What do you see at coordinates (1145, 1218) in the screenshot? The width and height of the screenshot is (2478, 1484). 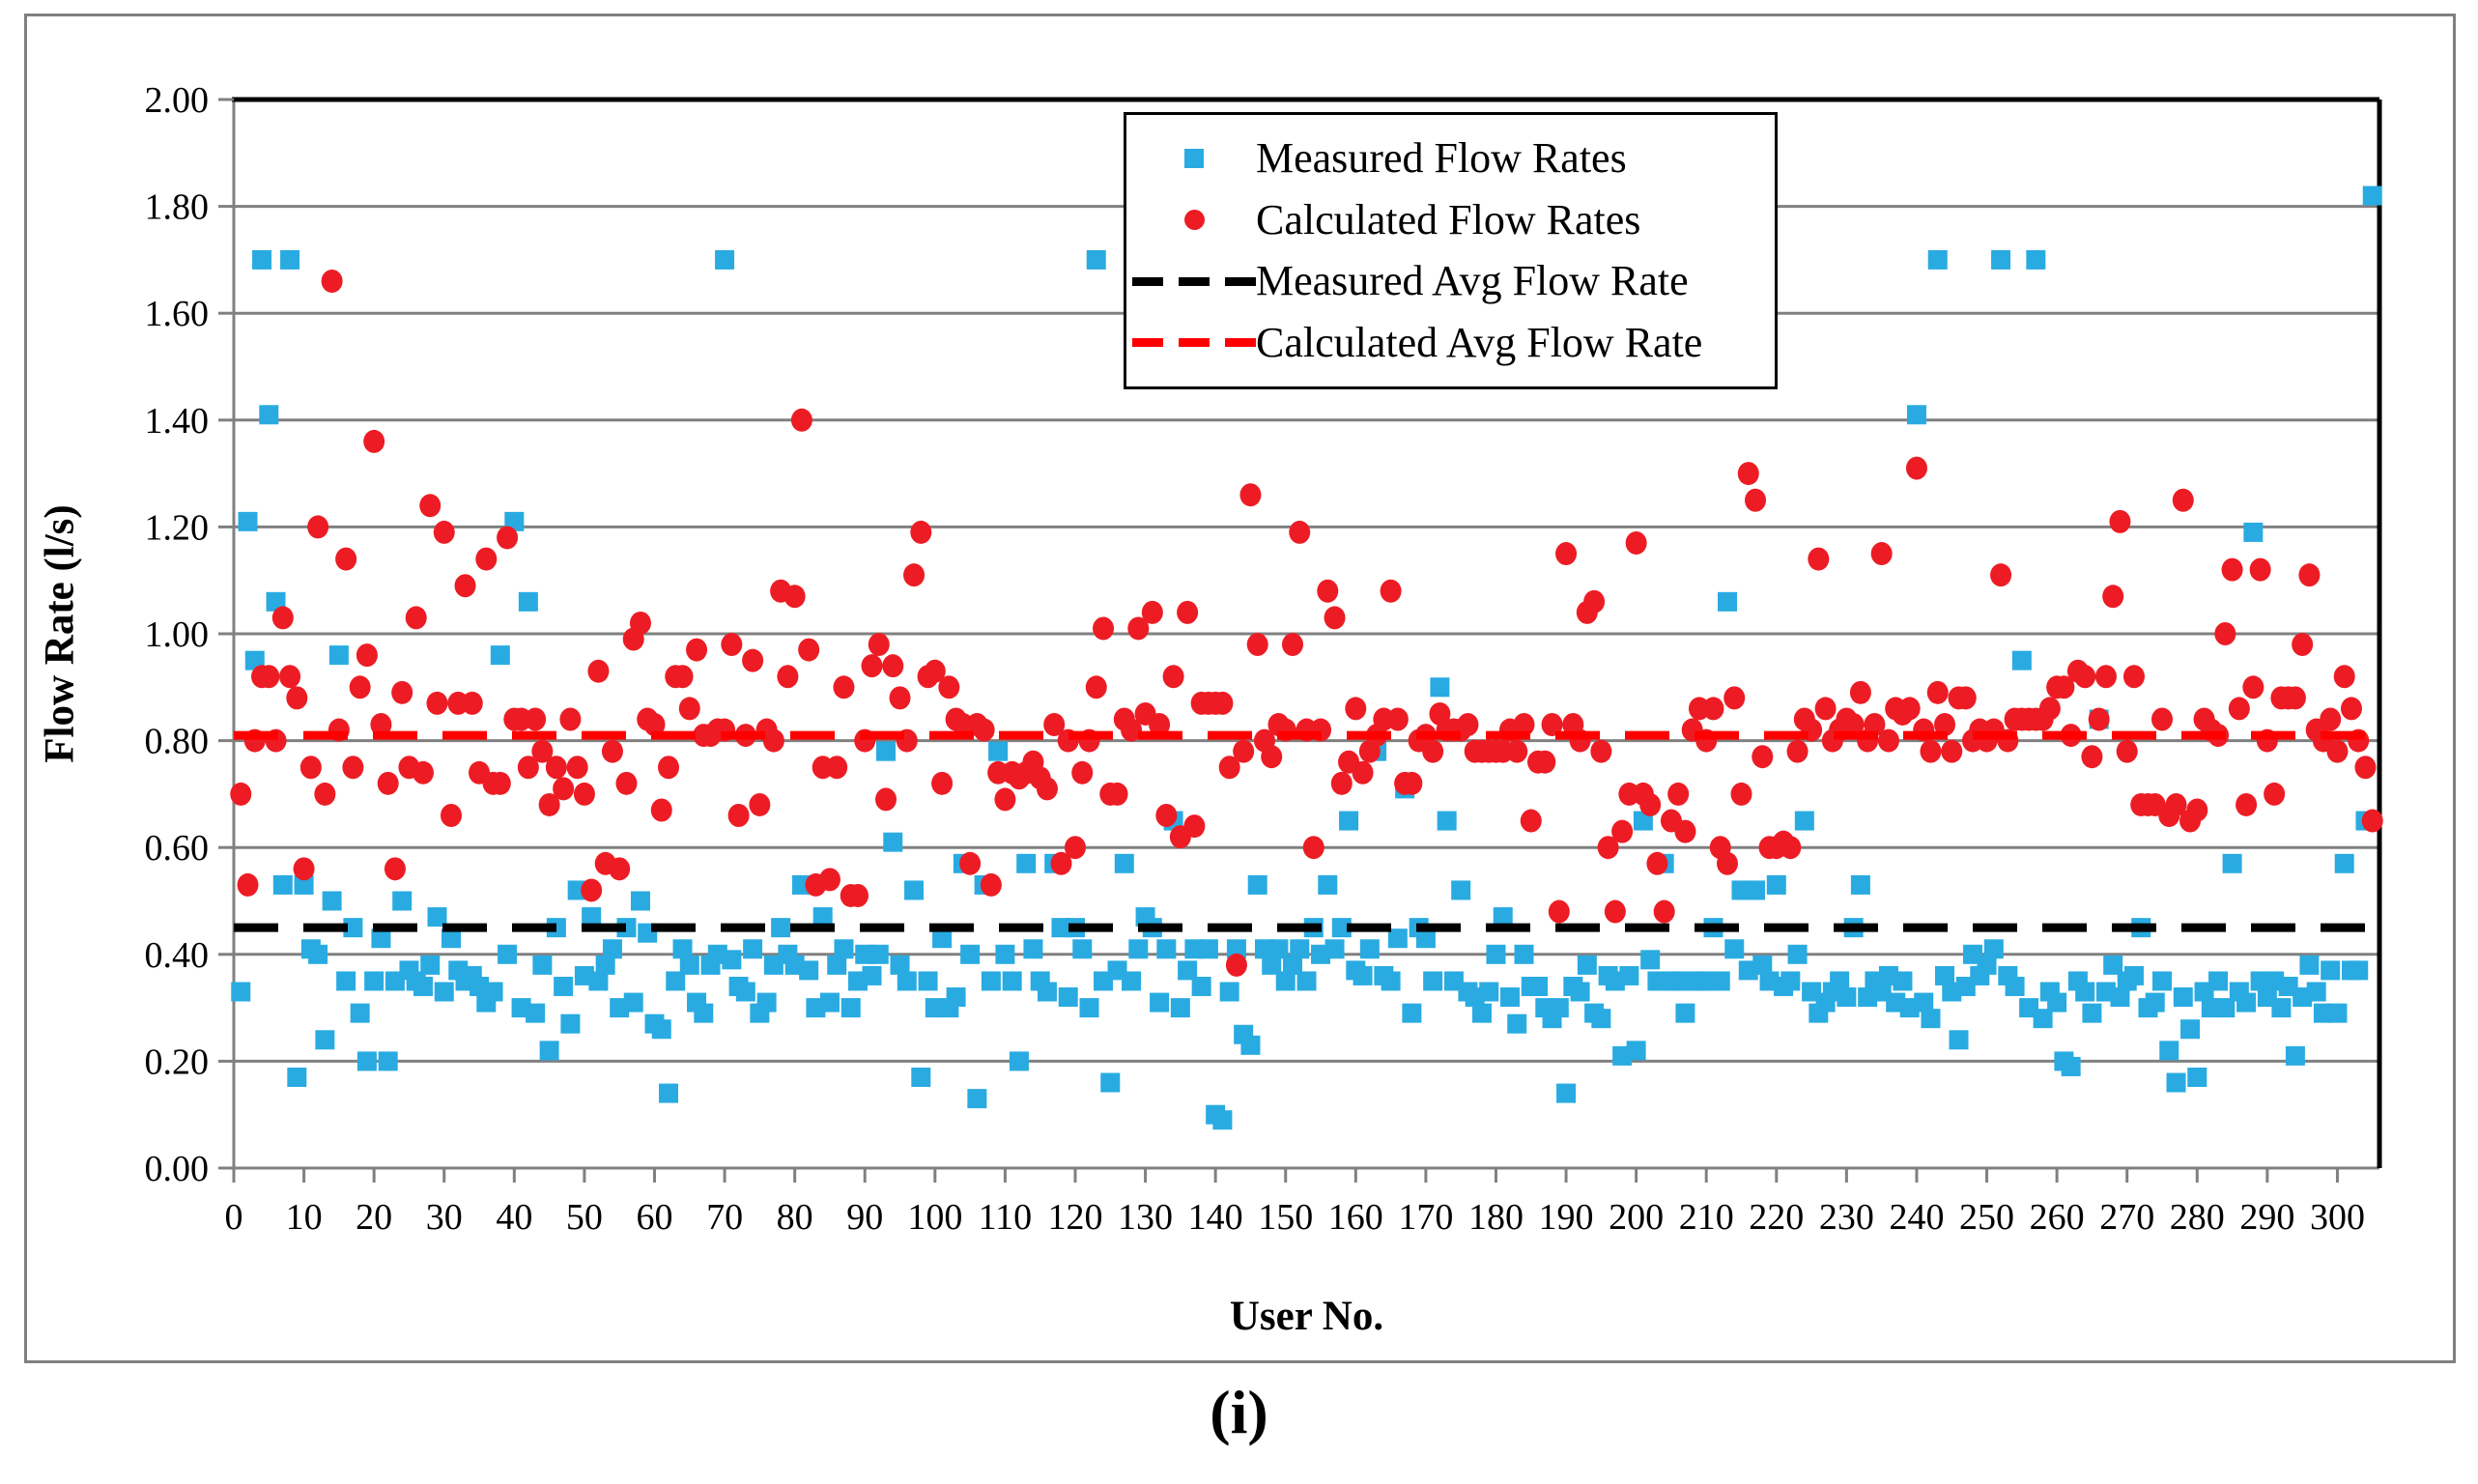 I see `x-tick-label: 130` at bounding box center [1145, 1218].